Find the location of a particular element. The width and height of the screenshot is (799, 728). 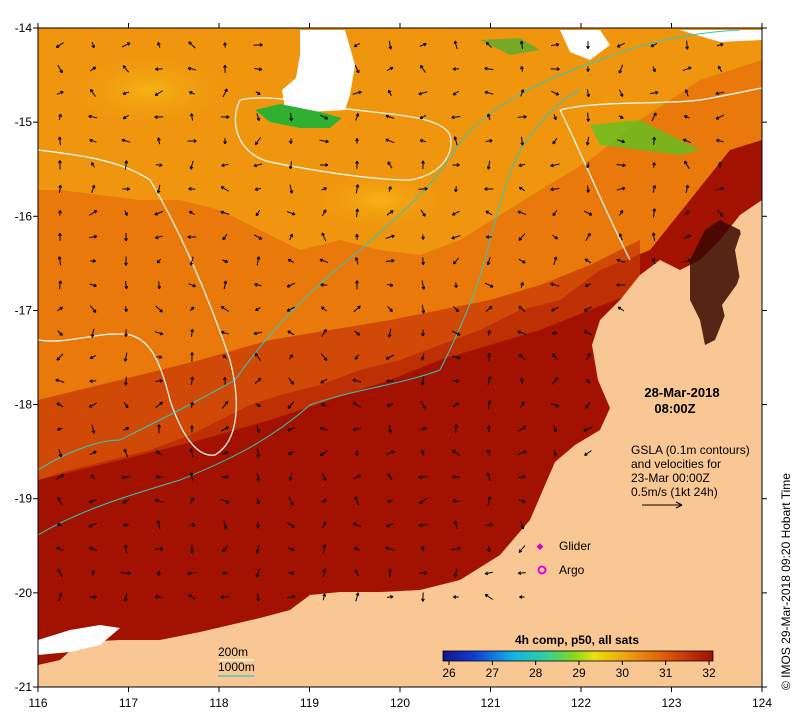

y-tick-label: -18 is located at coordinates (24, 405).